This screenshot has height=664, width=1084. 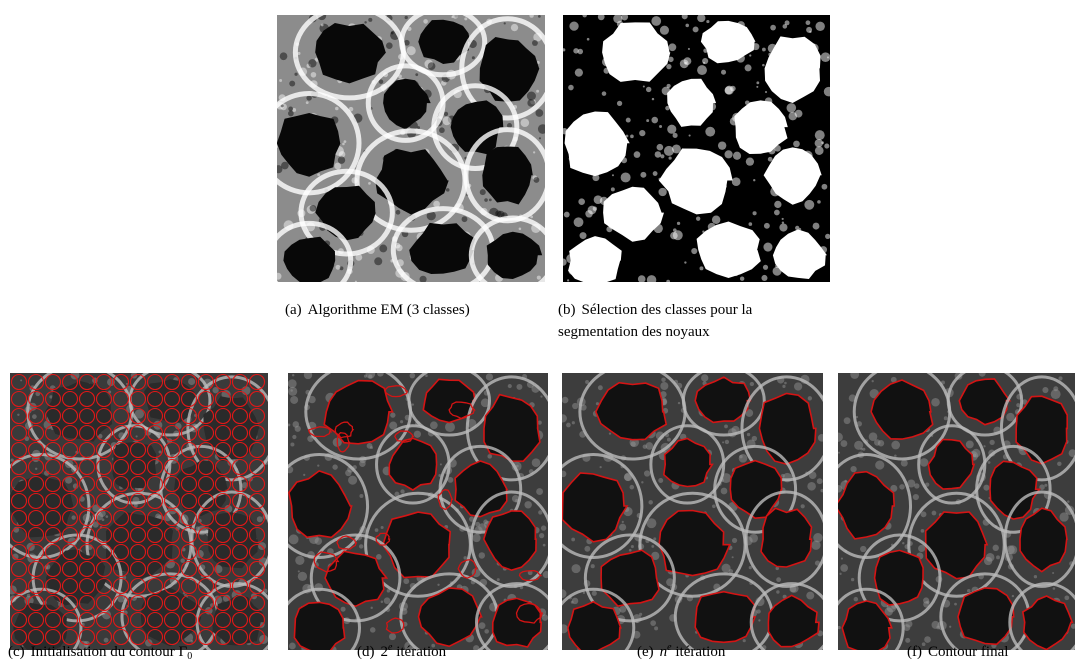 What do you see at coordinates (16, 652) in the screenshot?
I see `label: (c)` at bounding box center [16, 652].